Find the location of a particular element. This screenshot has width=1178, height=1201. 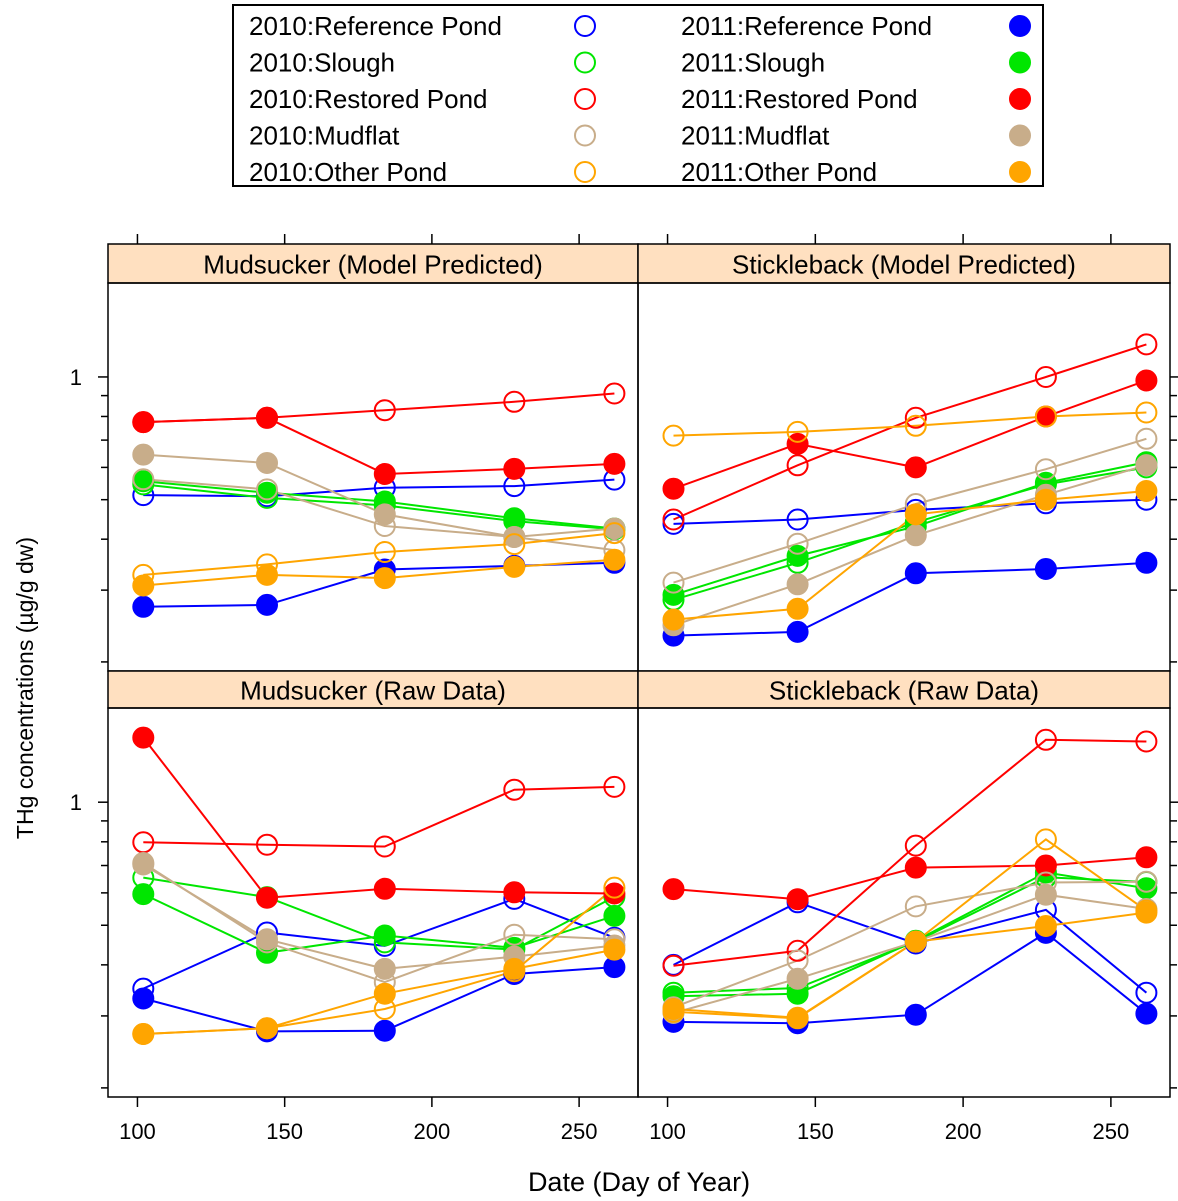

series-line-2010-restored-pond is located at coordinates (910, 852).